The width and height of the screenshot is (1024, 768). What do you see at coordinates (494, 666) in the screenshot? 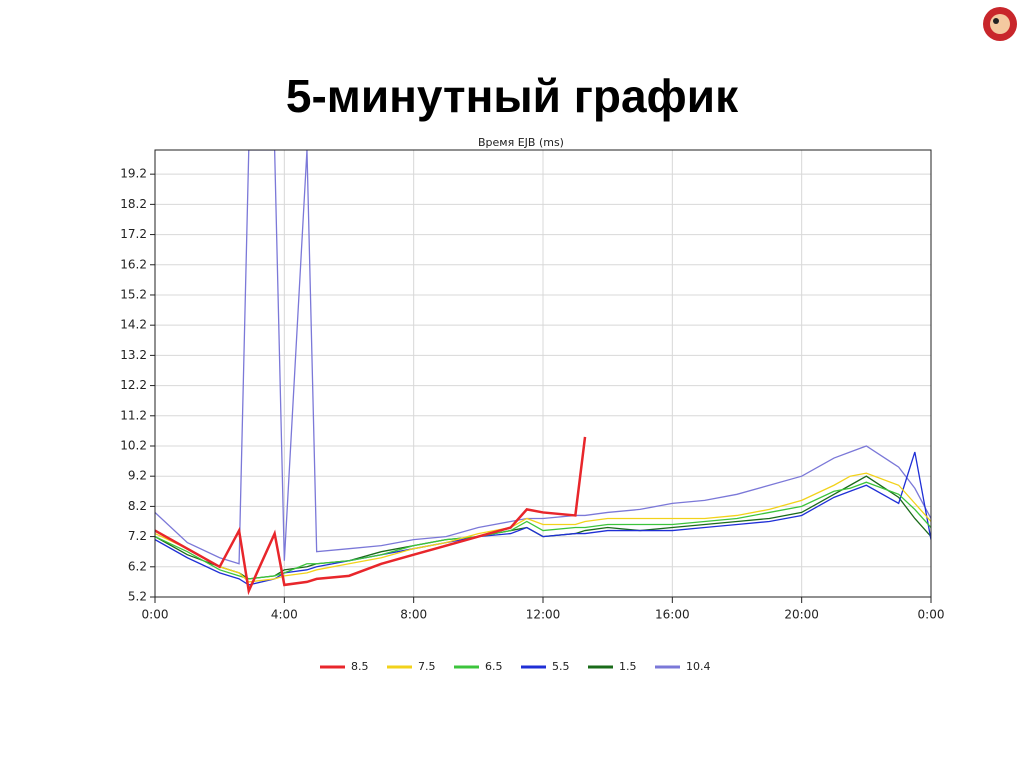
I see `legend-label: 6.5` at bounding box center [494, 666].